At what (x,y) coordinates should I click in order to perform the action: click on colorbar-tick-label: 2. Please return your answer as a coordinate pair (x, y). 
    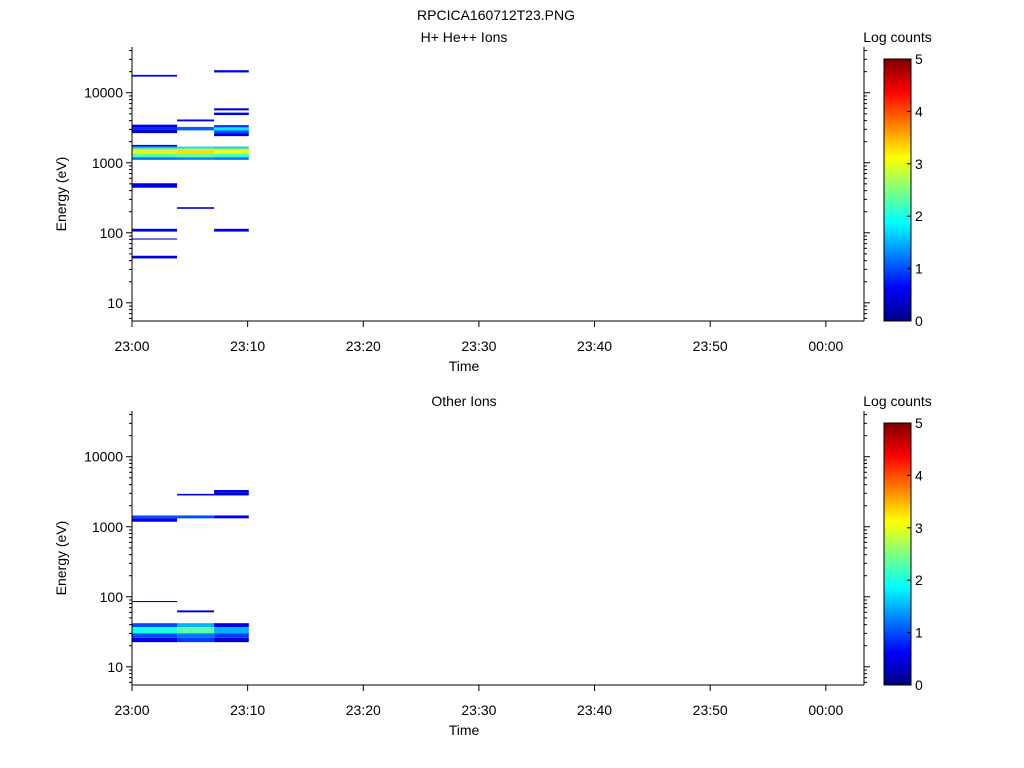
    Looking at the image, I should click on (919, 216).